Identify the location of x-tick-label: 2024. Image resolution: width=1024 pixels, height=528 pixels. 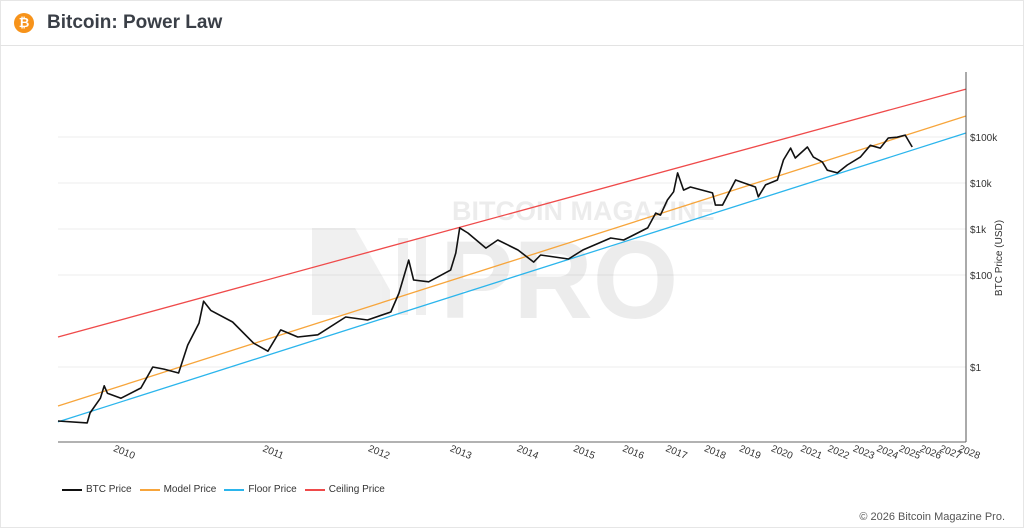
(887, 452).